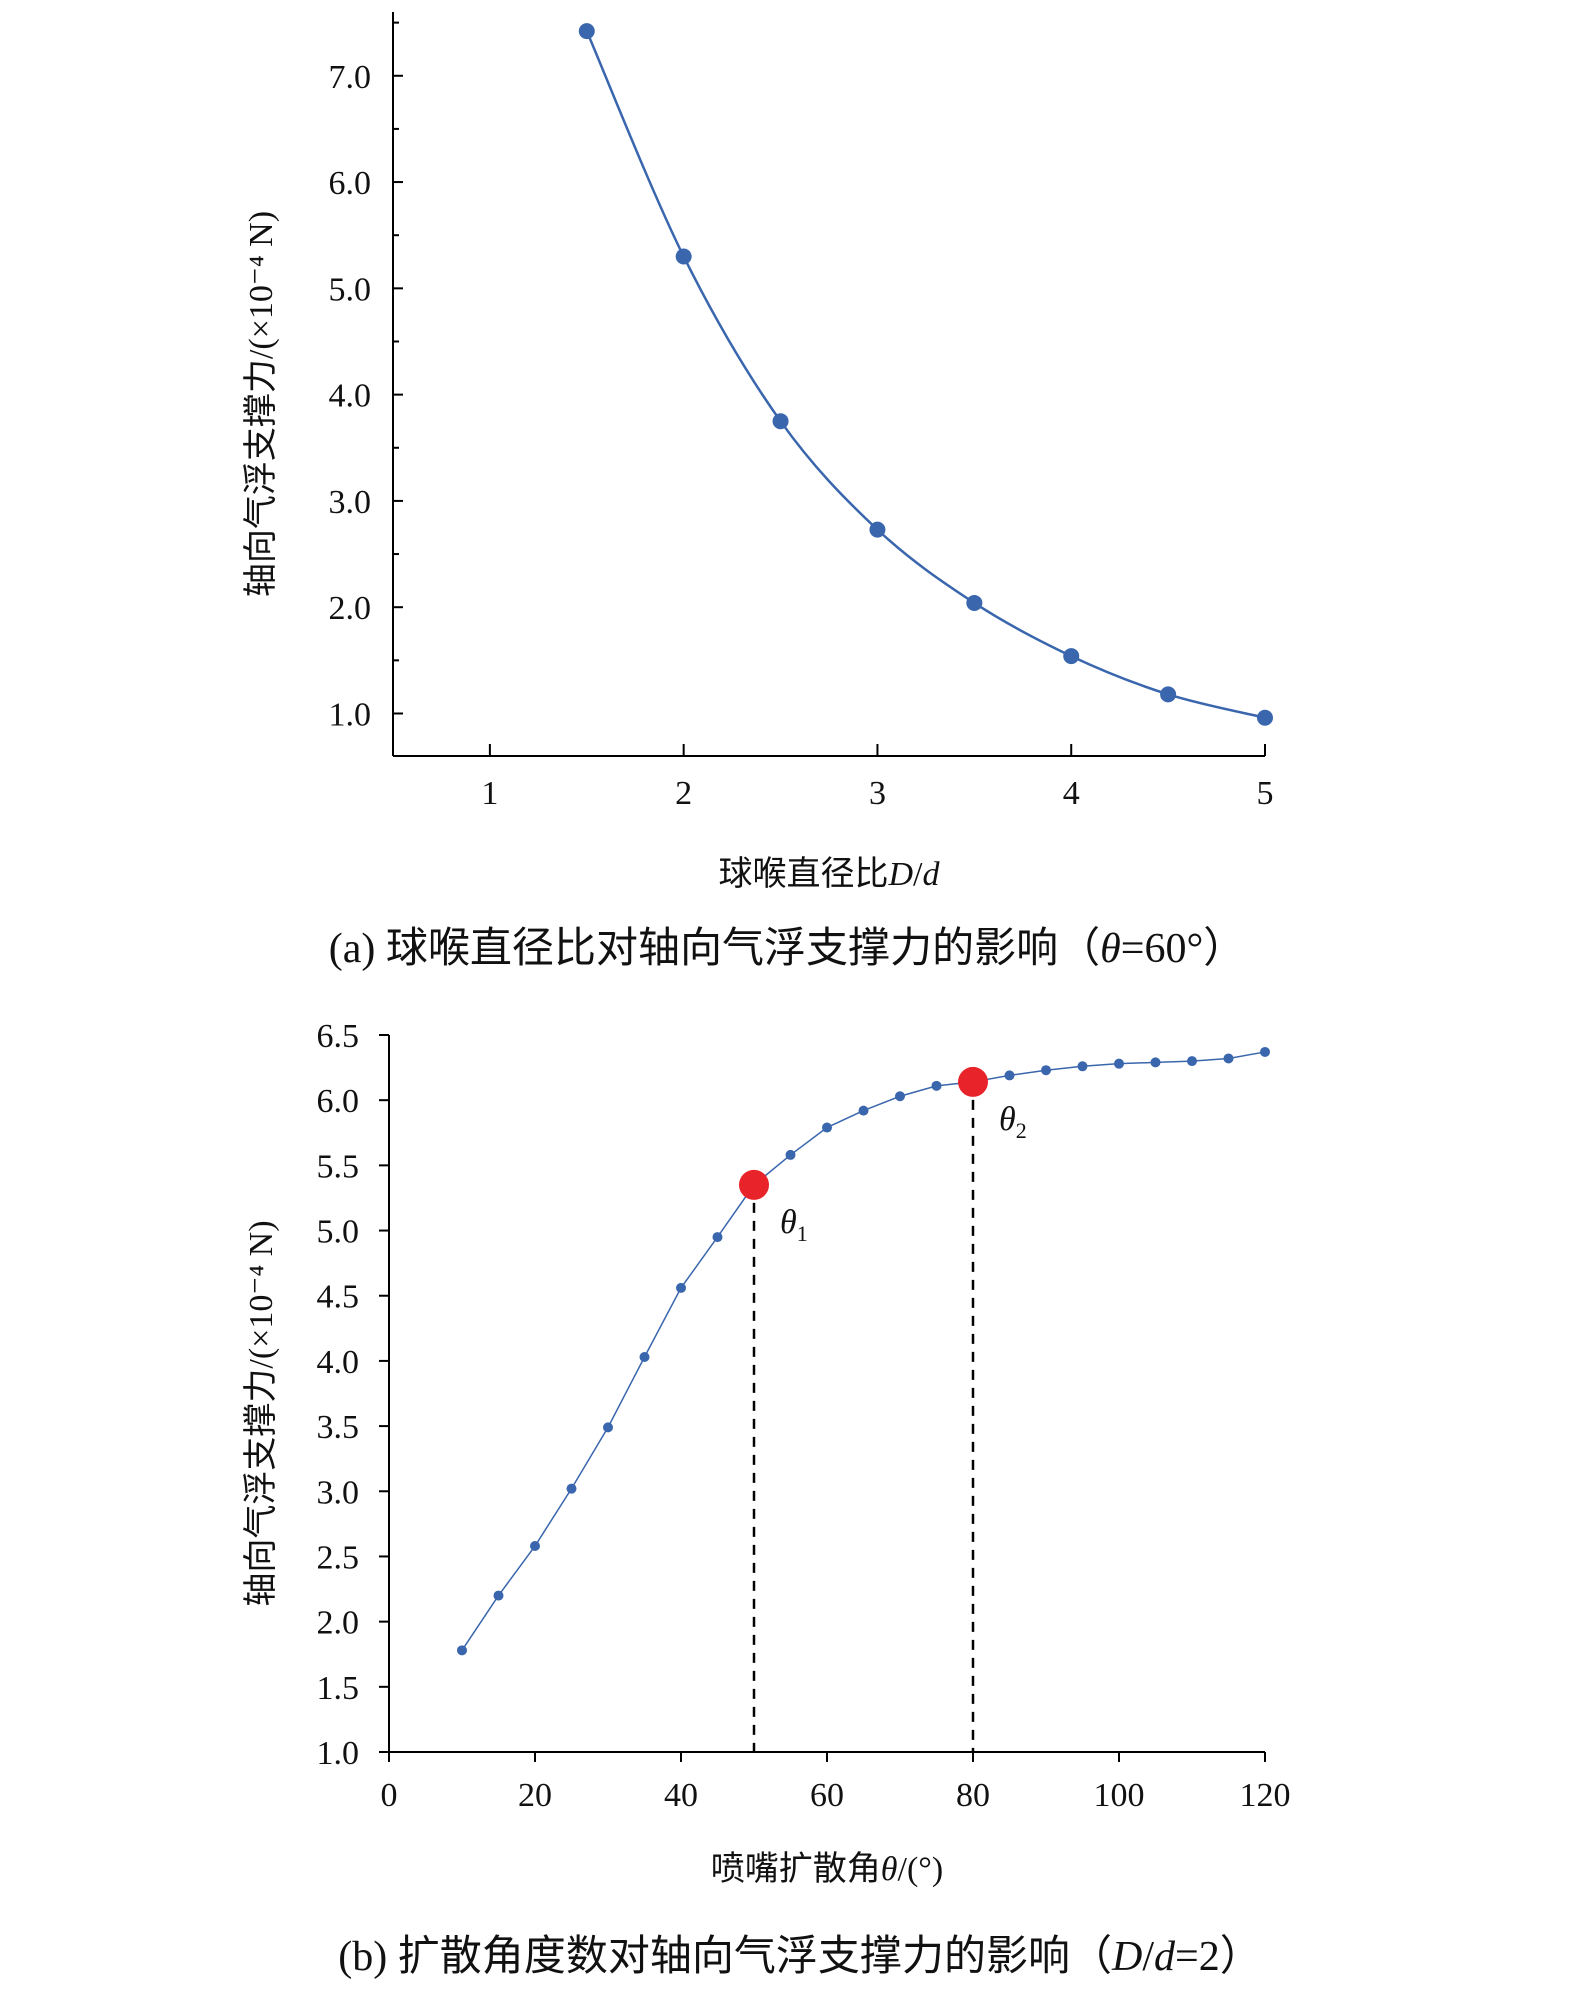 The image size is (1575, 1993). What do you see at coordinates (338, 1297) in the screenshot?
I see `chart-b-y-tick-label: 4.5` at bounding box center [338, 1297].